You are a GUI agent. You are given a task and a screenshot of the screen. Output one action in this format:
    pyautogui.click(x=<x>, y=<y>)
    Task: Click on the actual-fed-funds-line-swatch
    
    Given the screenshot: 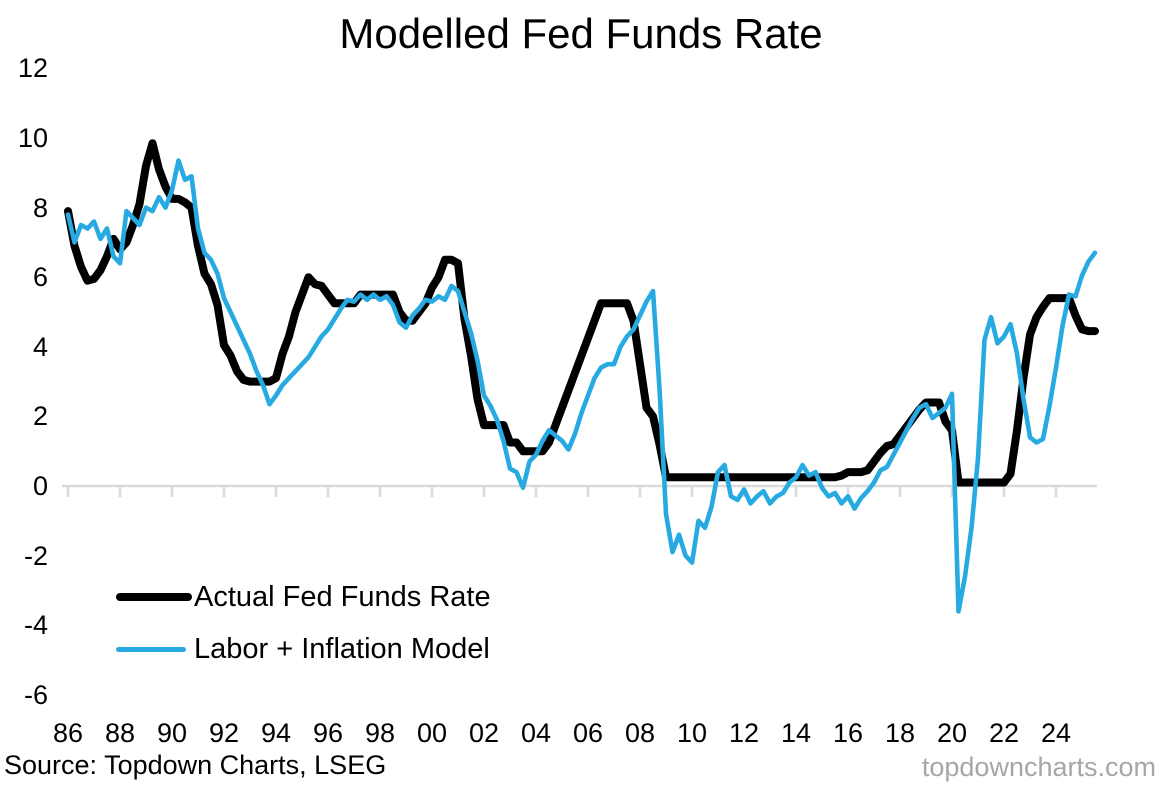 What is the action you would take?
    pyautogui.click(x=154, y=597)
    